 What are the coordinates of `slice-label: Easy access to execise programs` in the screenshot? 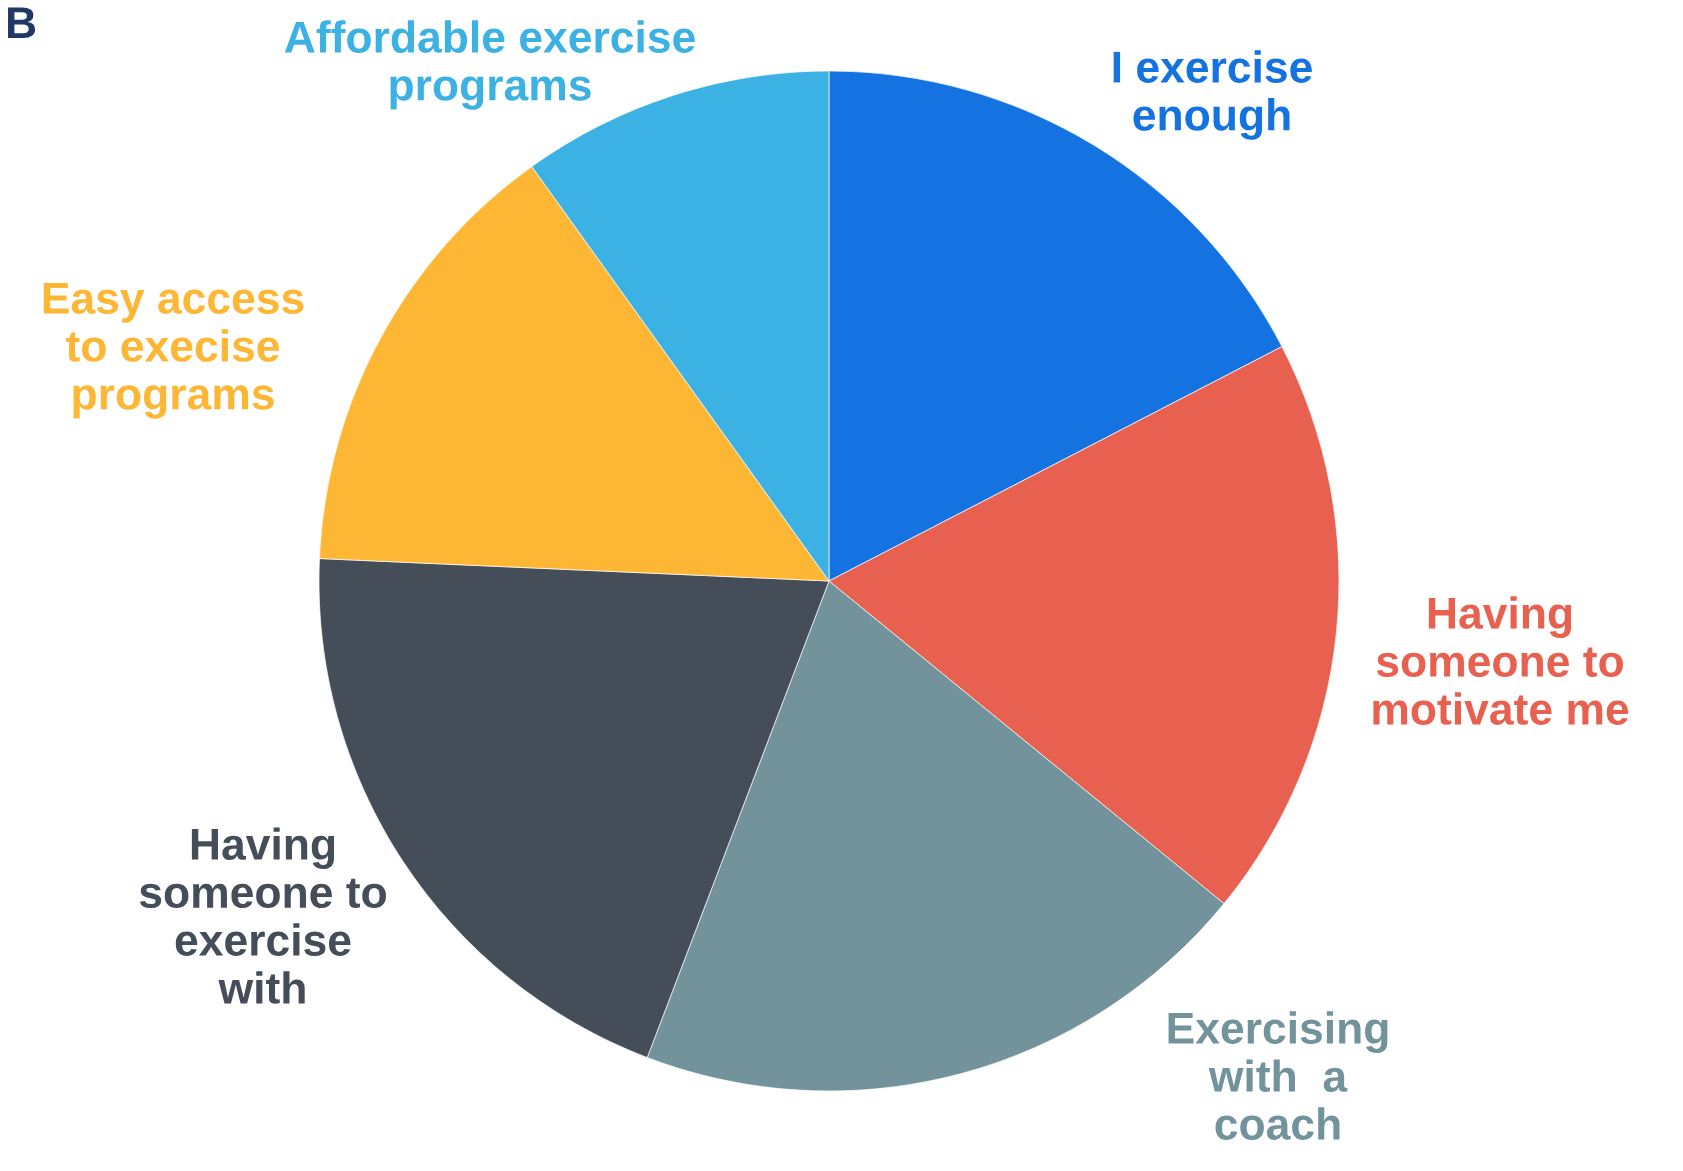 It's located at (173, 350).